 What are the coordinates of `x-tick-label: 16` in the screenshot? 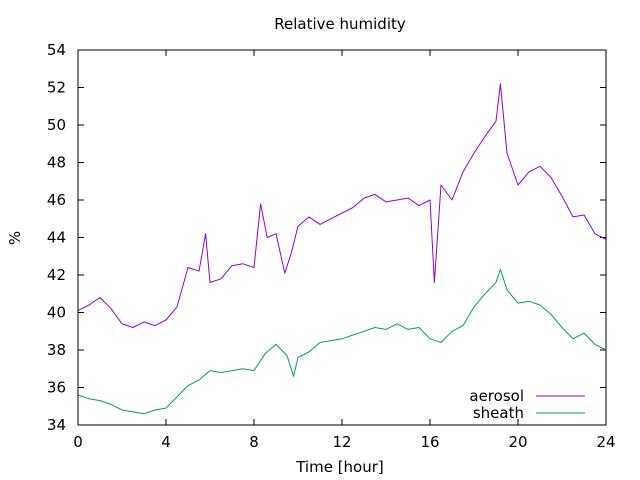 It's located at (429, 442).